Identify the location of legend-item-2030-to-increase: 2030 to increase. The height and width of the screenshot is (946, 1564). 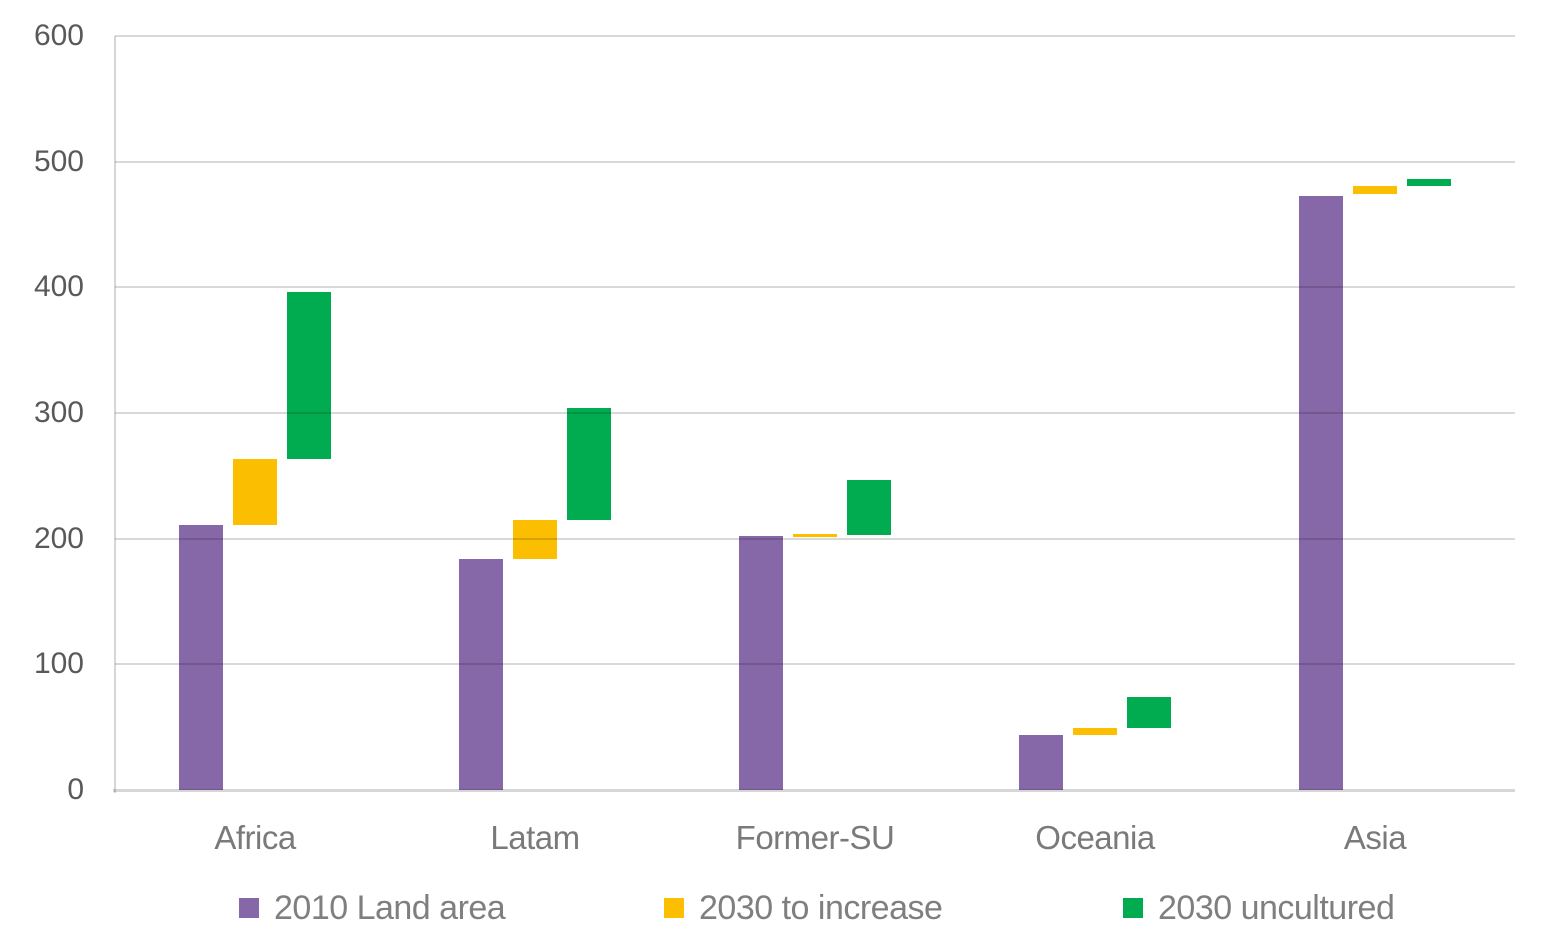
(803, 908).